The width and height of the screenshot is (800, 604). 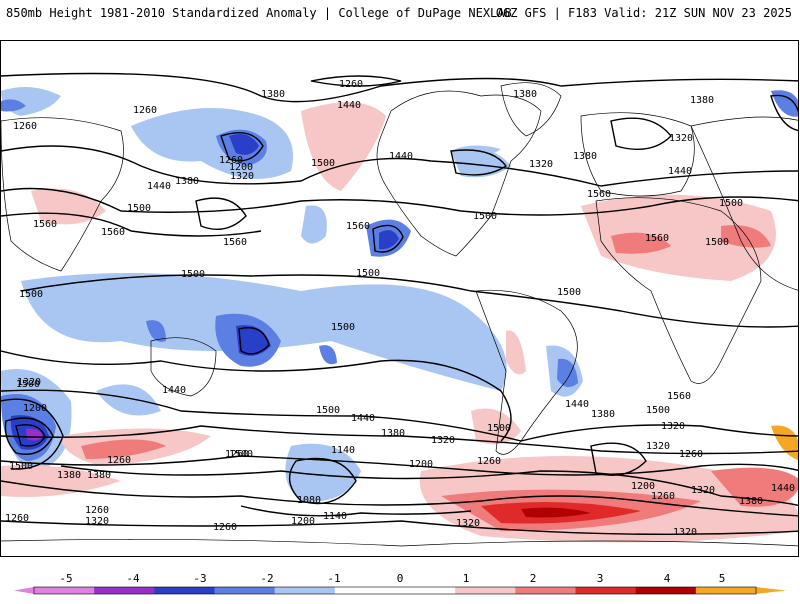 What do you see at coordinates (124, 590) in the screenshot?
I see `colorbar-swatch-neg4` at bounding box center [124, 590].